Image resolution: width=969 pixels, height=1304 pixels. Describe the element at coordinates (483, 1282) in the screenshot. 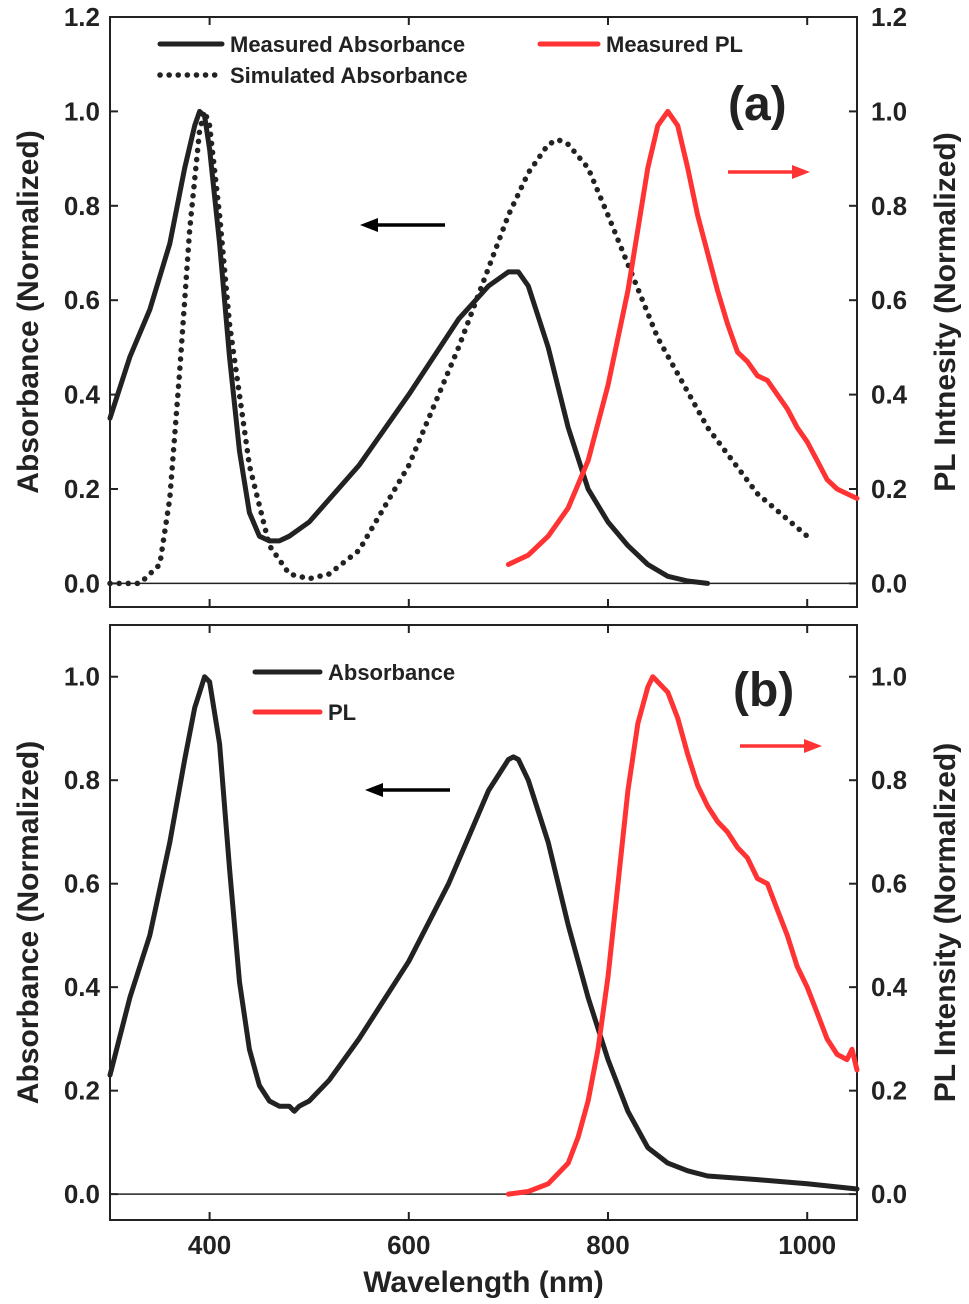

I see `x-axis-title: Wavelength (nm)` at that location.